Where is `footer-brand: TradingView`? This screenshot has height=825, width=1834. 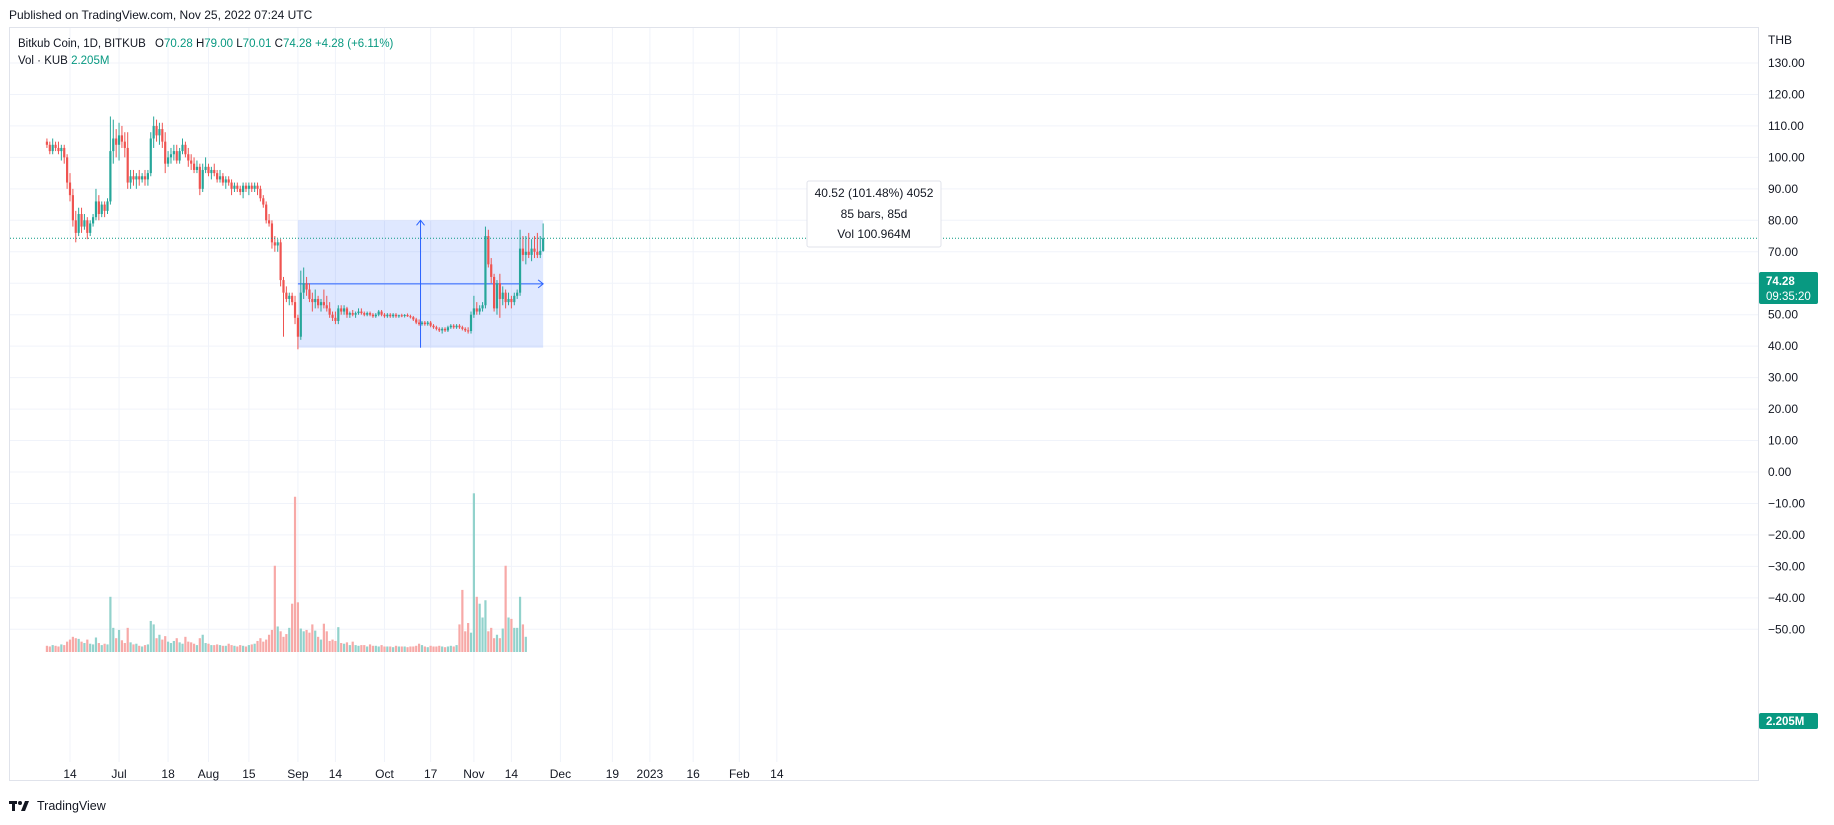 footer-brand: TradingView is located at coordinates (71, 806).